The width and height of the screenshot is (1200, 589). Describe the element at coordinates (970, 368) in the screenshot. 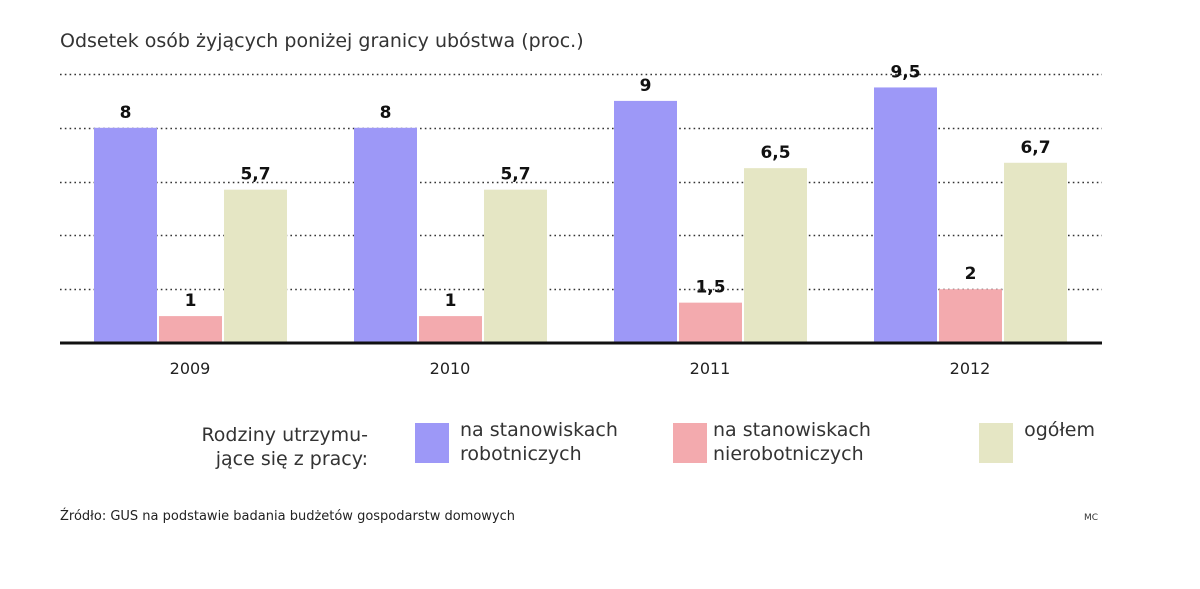

I see `tick-label-2012: 2012` at that location.